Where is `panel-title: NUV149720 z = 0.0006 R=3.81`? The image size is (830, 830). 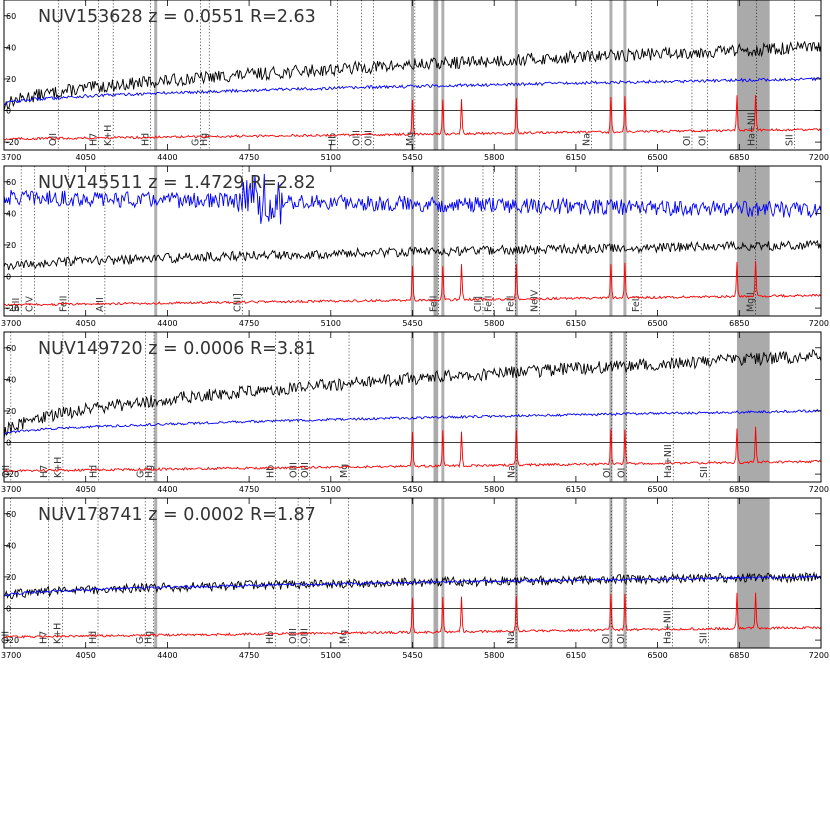
panel-title: NUV149720 z = 0.0006 R=3.81 is located at coordinates (177, 349).